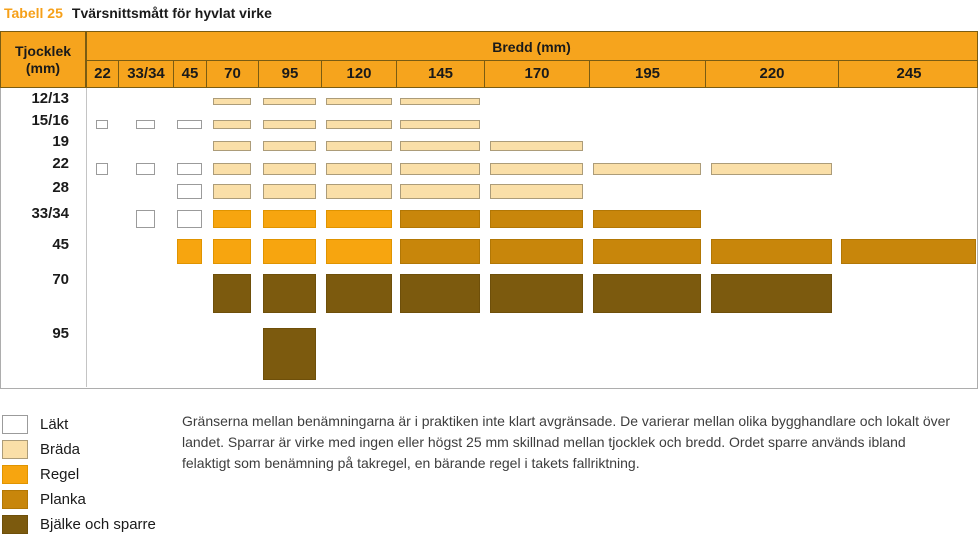  Describe the element at coordinates (15, 474) in the screenshot. I see `legend-swatch-regel` at that location.